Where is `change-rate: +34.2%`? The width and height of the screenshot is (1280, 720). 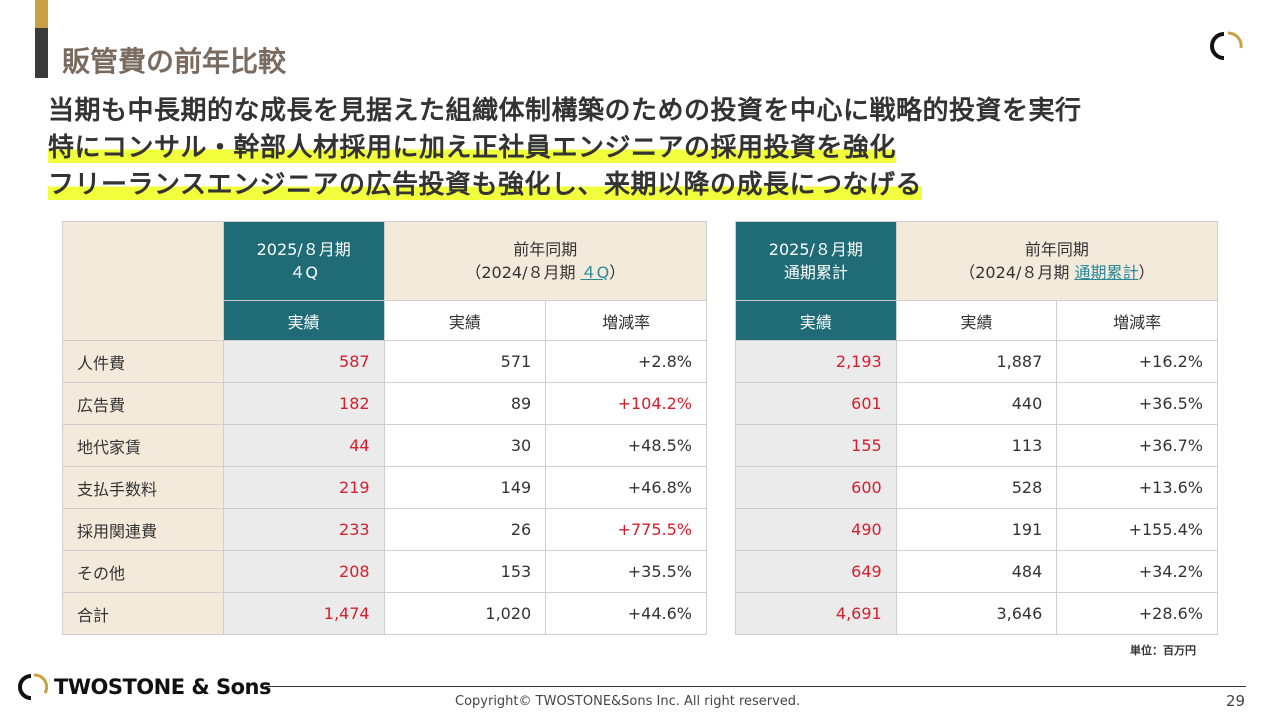
change-rate: +34.2% is located at coordinates (1137, 571).